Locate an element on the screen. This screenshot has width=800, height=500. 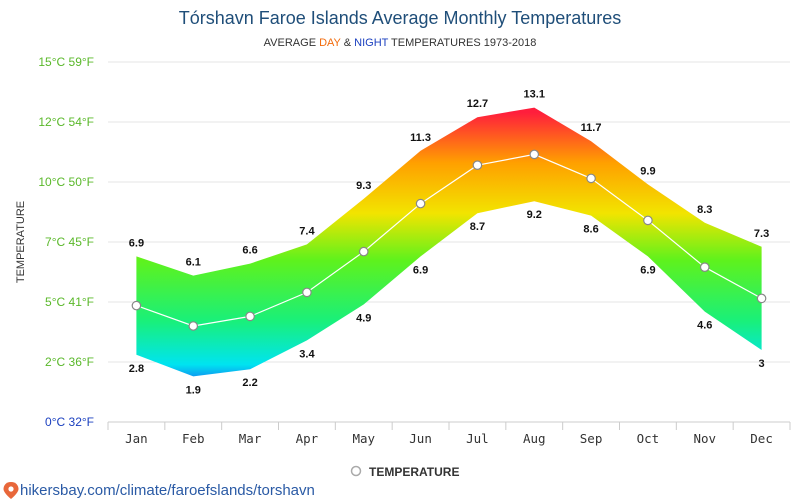
x-tick-label: Mar is located at coordinates (250, 438).